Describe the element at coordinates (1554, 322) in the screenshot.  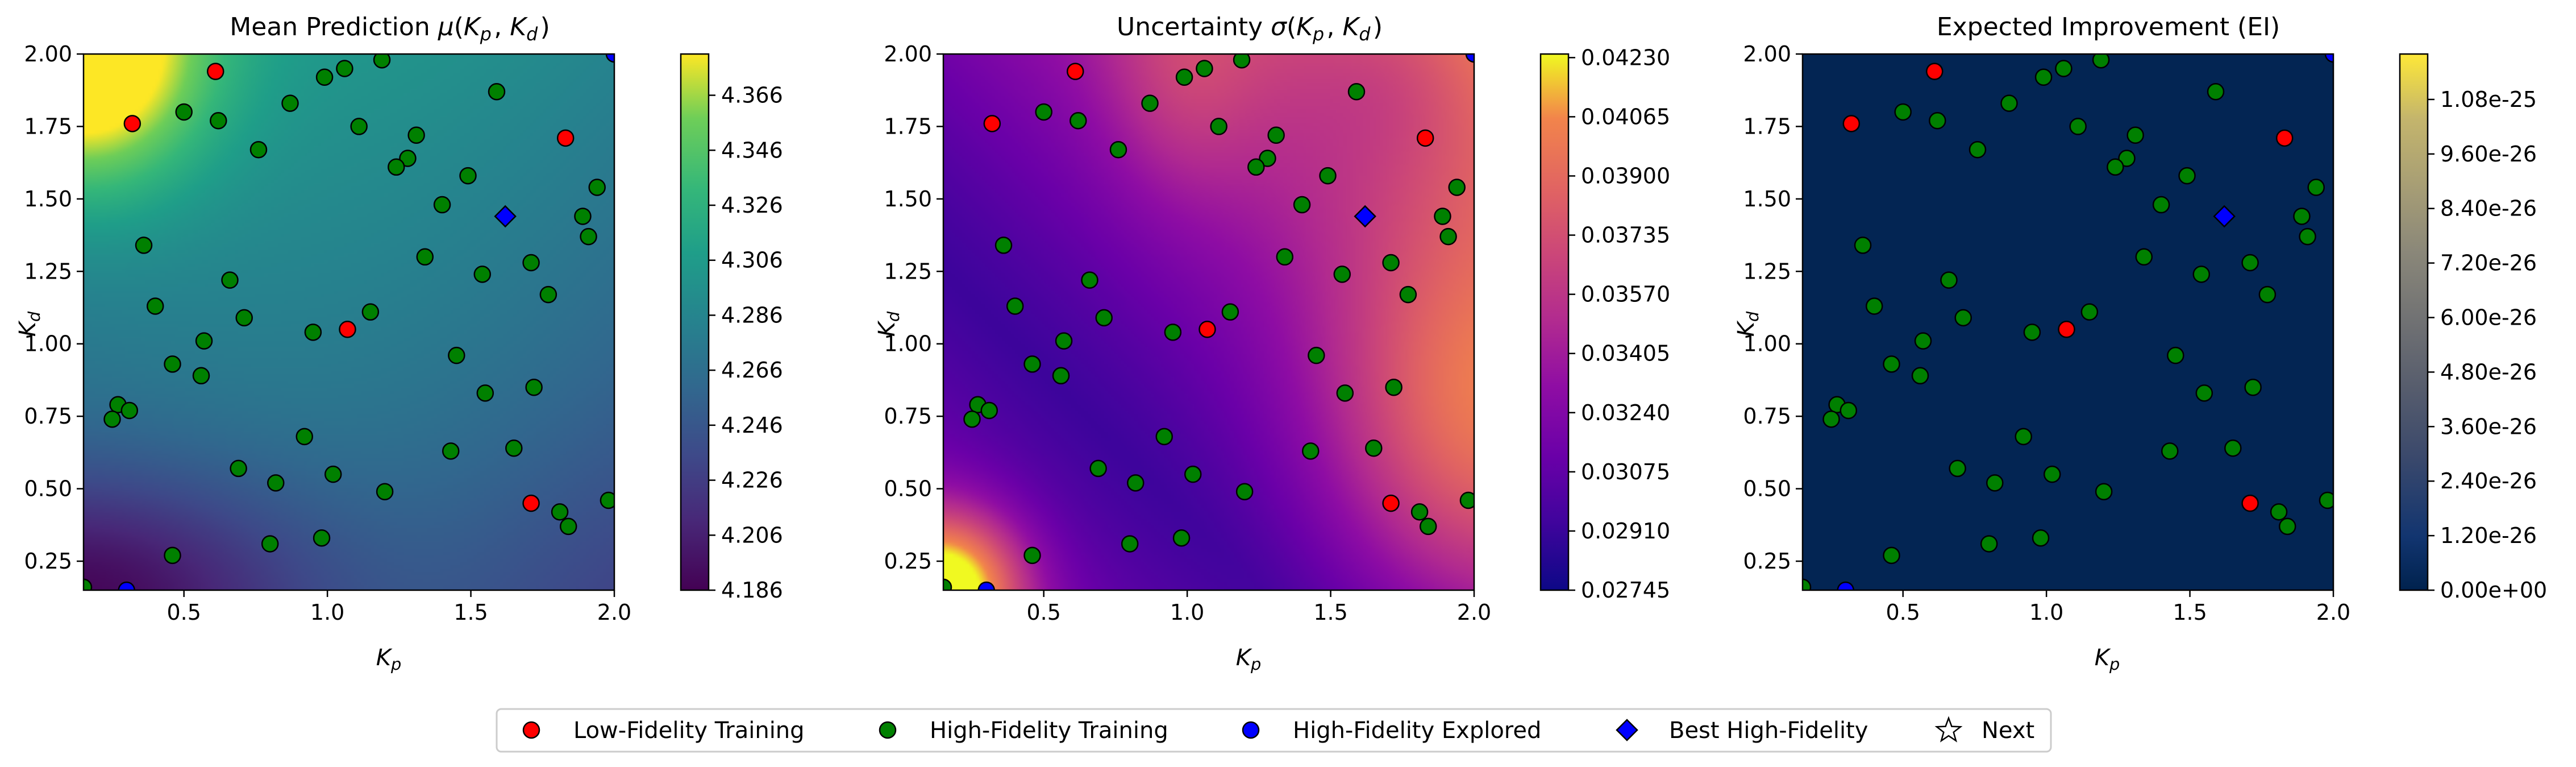
I see `uncertainty-colorbar-frame` at that location.